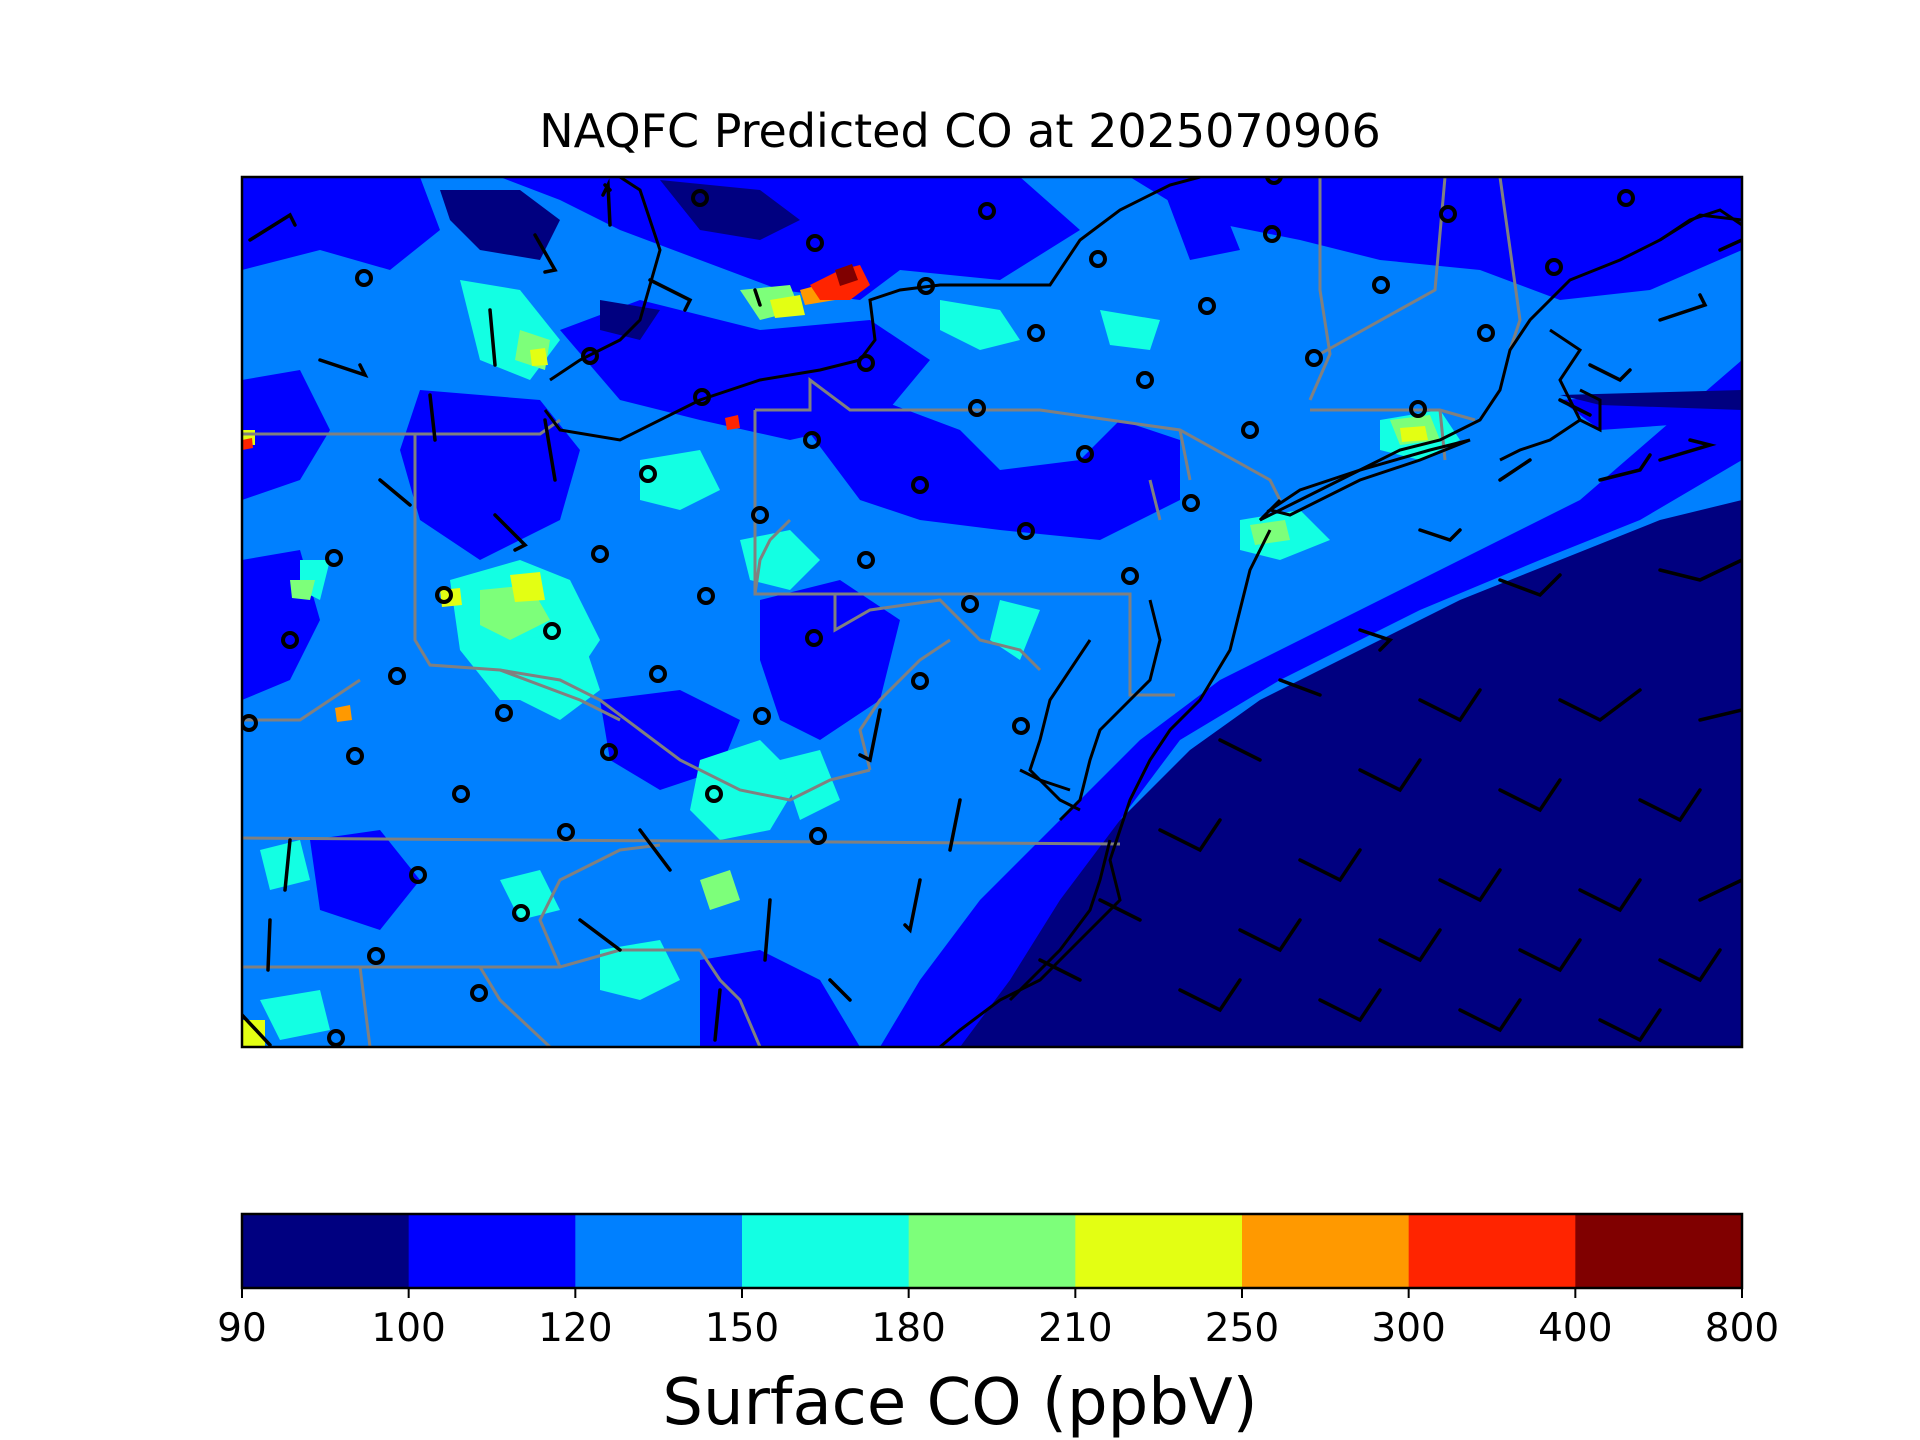  Describe the element at coordinates (1742, 1328) in the screenshot. I see `colorbar-tick-label: 800` at that location.